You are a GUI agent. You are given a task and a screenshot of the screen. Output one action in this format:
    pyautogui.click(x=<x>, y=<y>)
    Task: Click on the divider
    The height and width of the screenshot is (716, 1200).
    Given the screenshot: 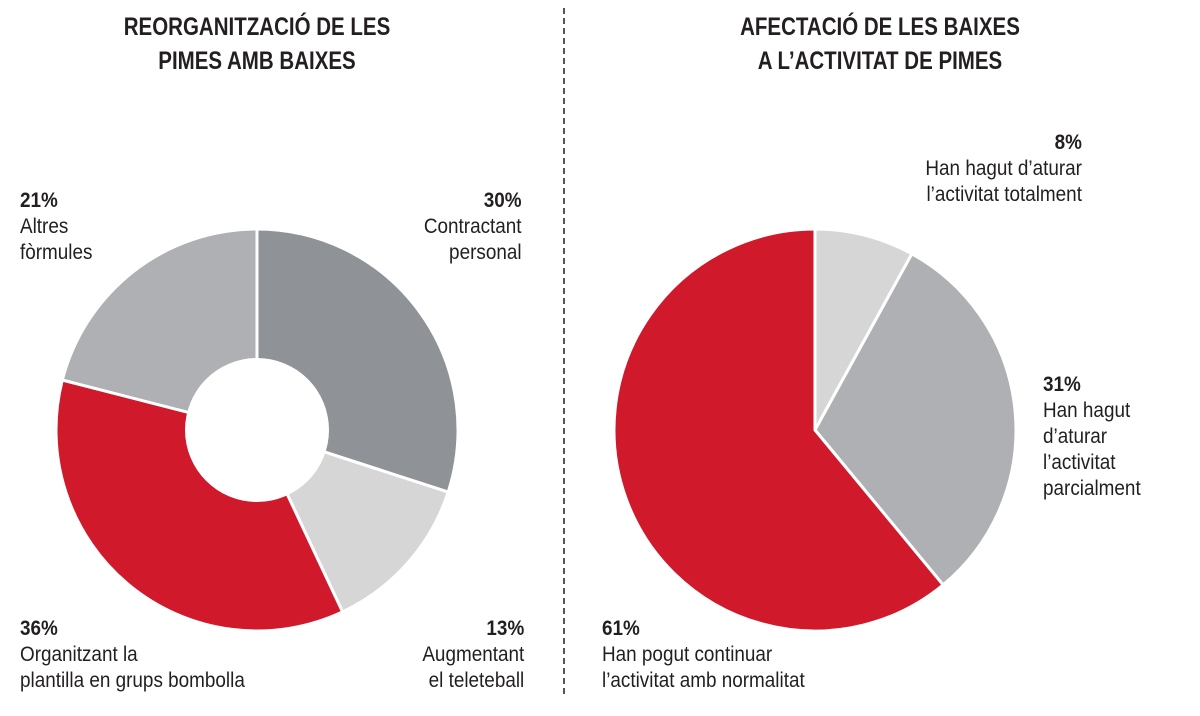 What is the action you would take?
    pyautogui.click(x=564, y=351)
    